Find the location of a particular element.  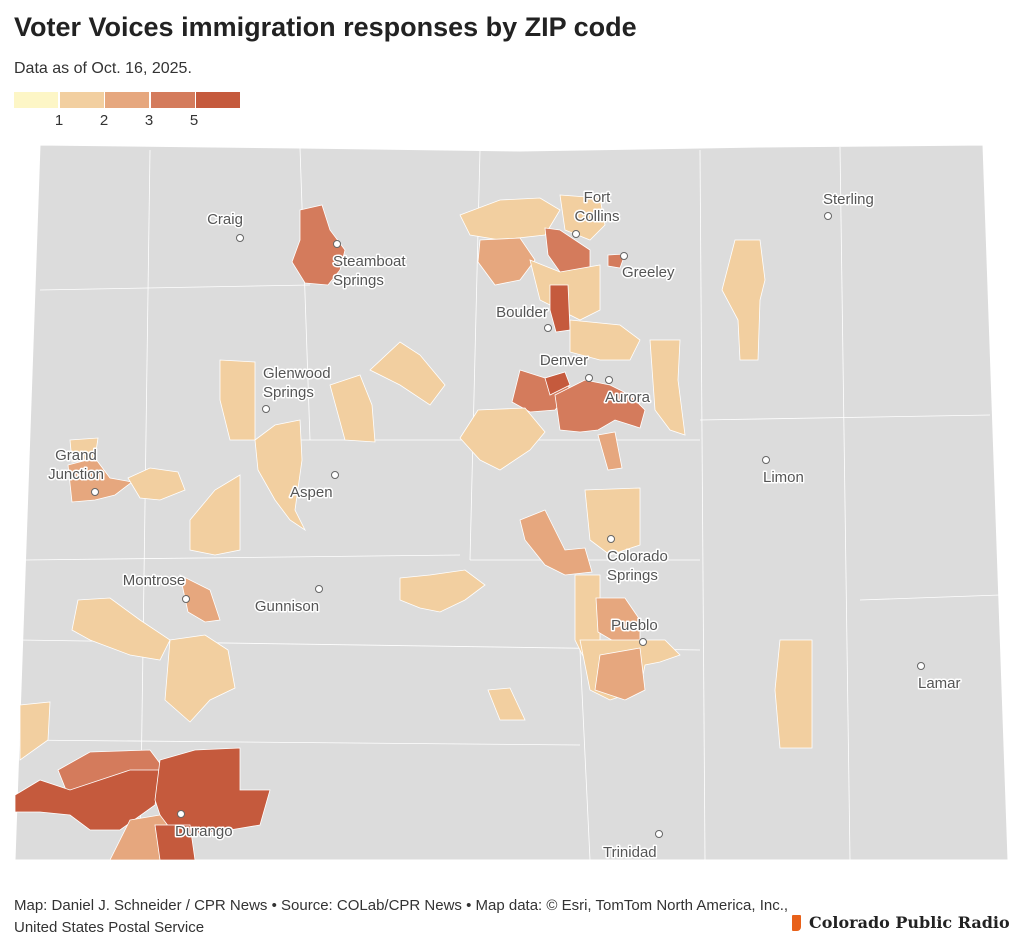

city-fort-collins: Fort Collins is located at coordinates (596, 213).